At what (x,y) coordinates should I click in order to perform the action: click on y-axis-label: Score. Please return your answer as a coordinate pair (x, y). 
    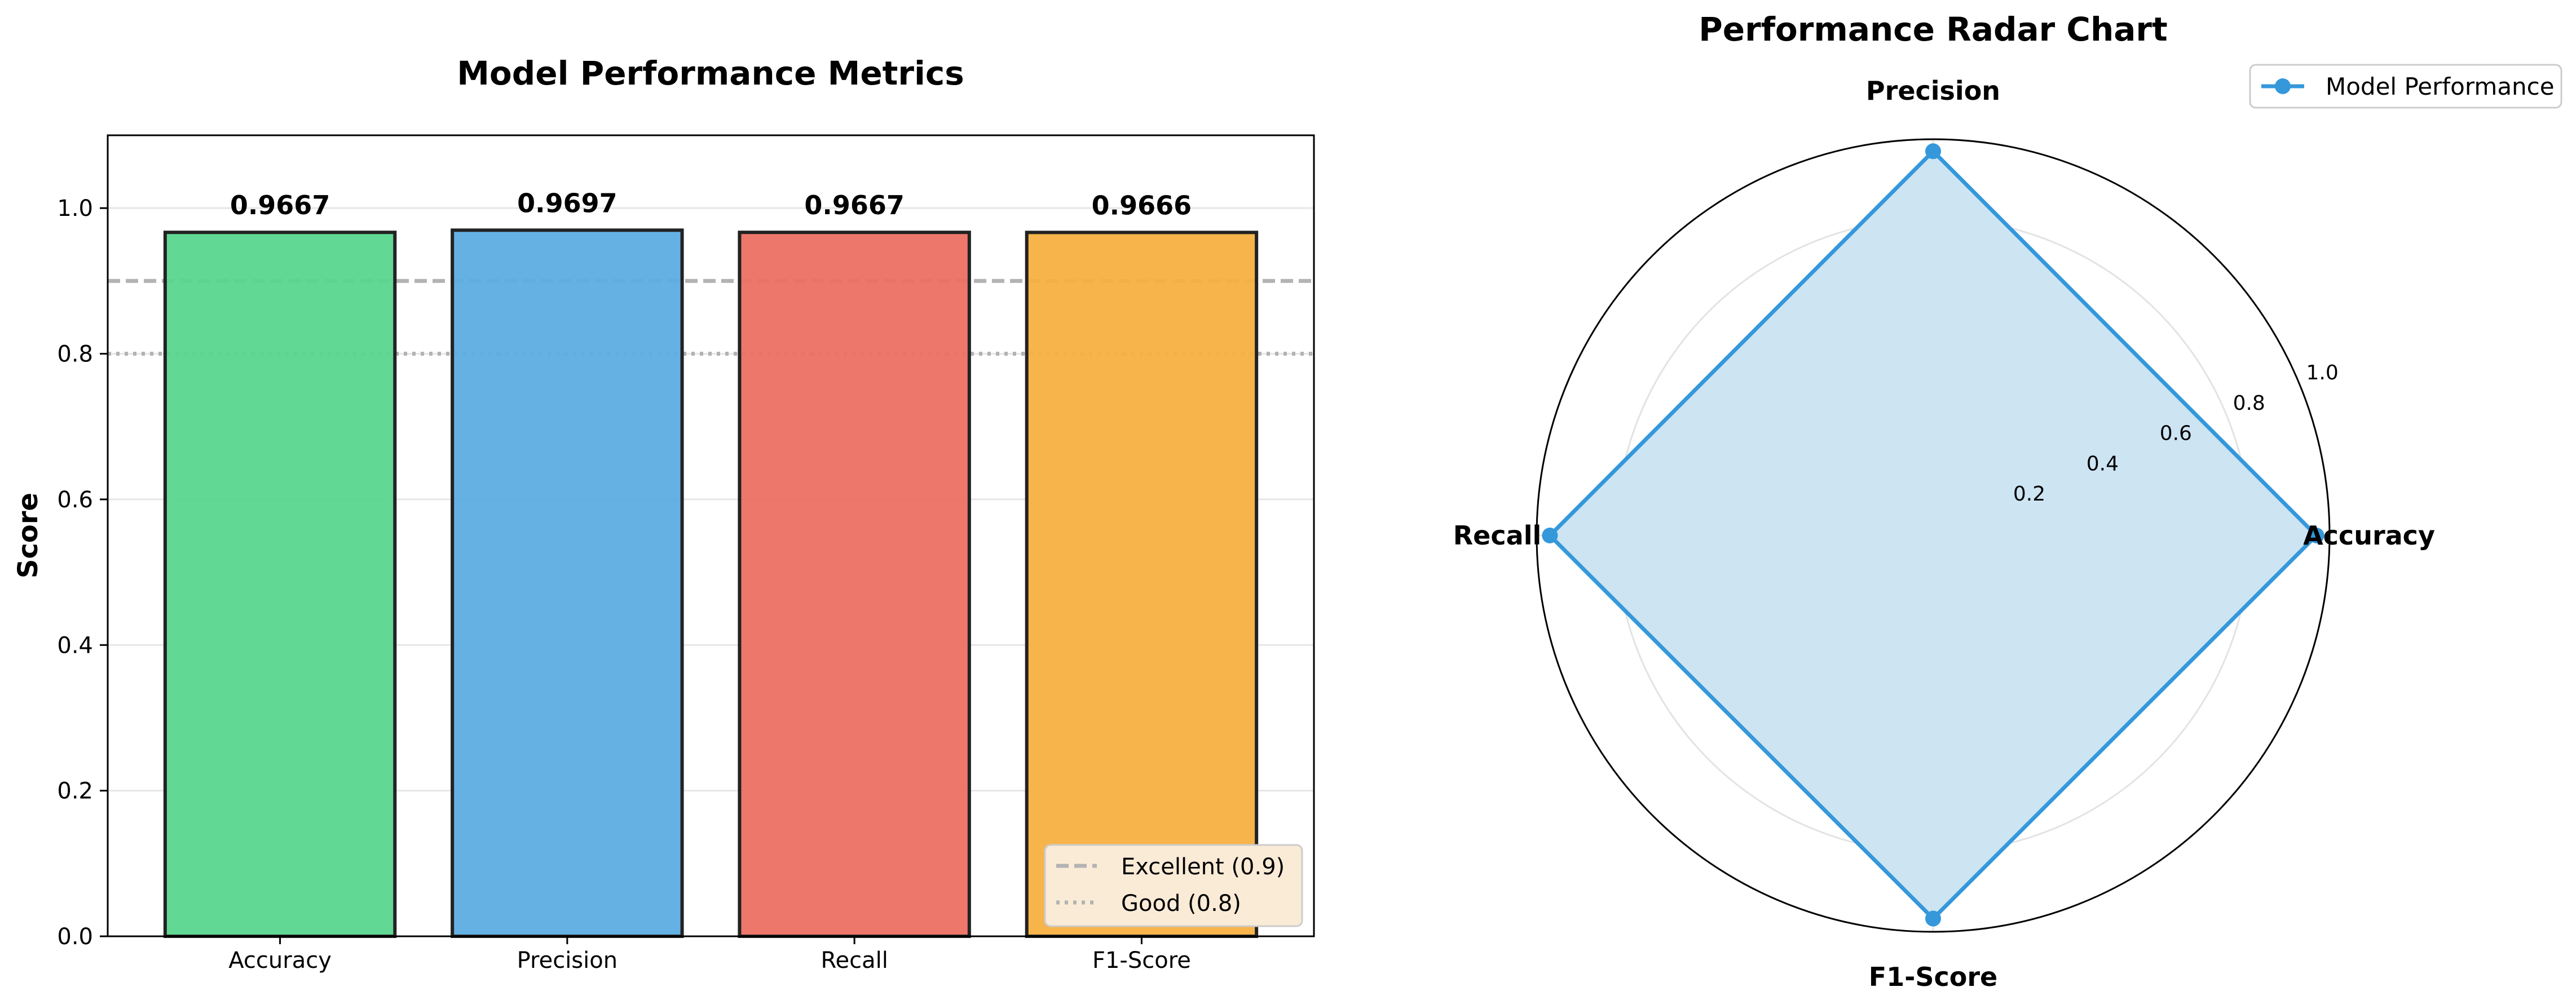
    Looking at the image, I should click on (28, 535).